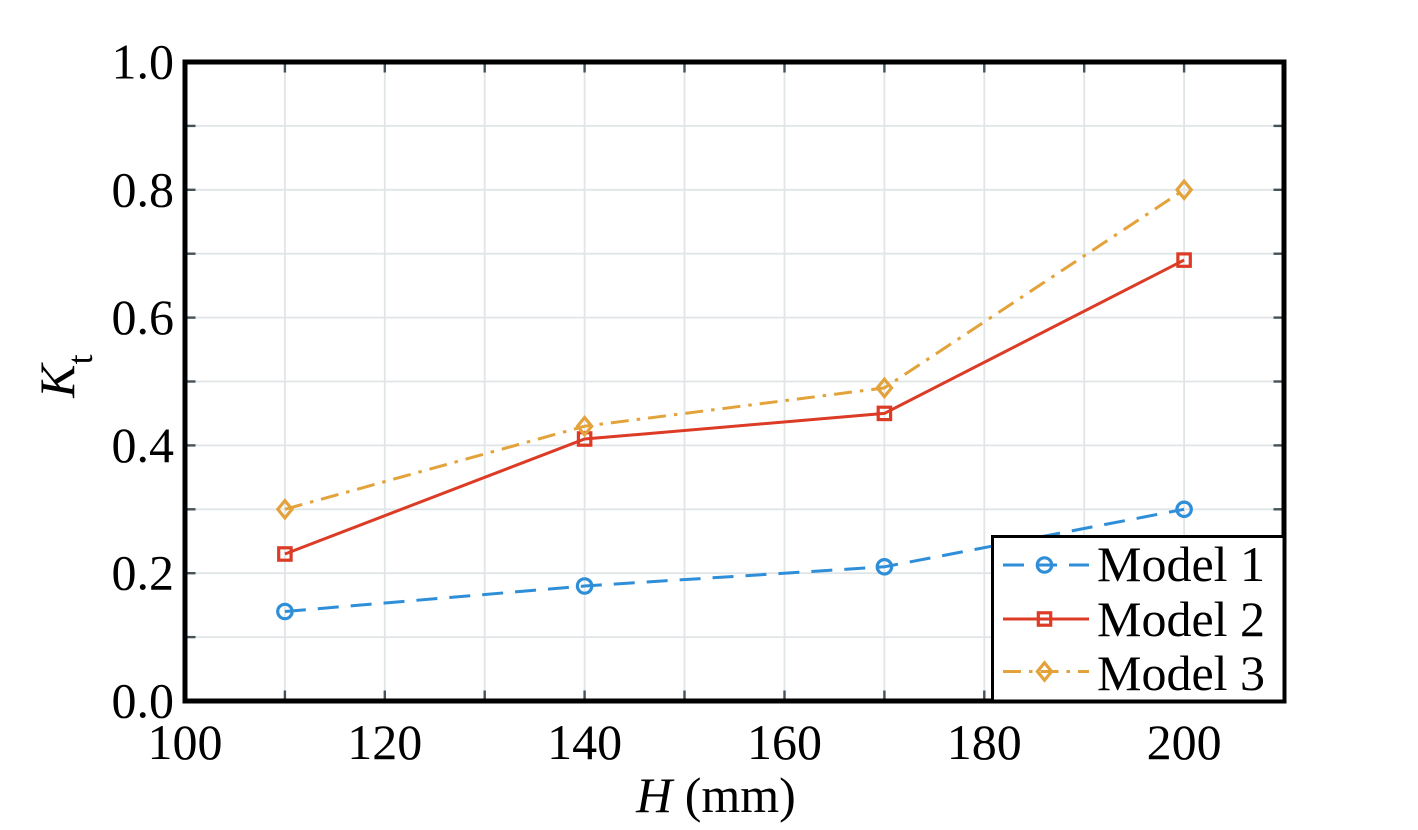  What do you see at coordinates (1181, 564) in the screenshot?
I see `svg-text: Model 1` at bounding box center [1181, 564].